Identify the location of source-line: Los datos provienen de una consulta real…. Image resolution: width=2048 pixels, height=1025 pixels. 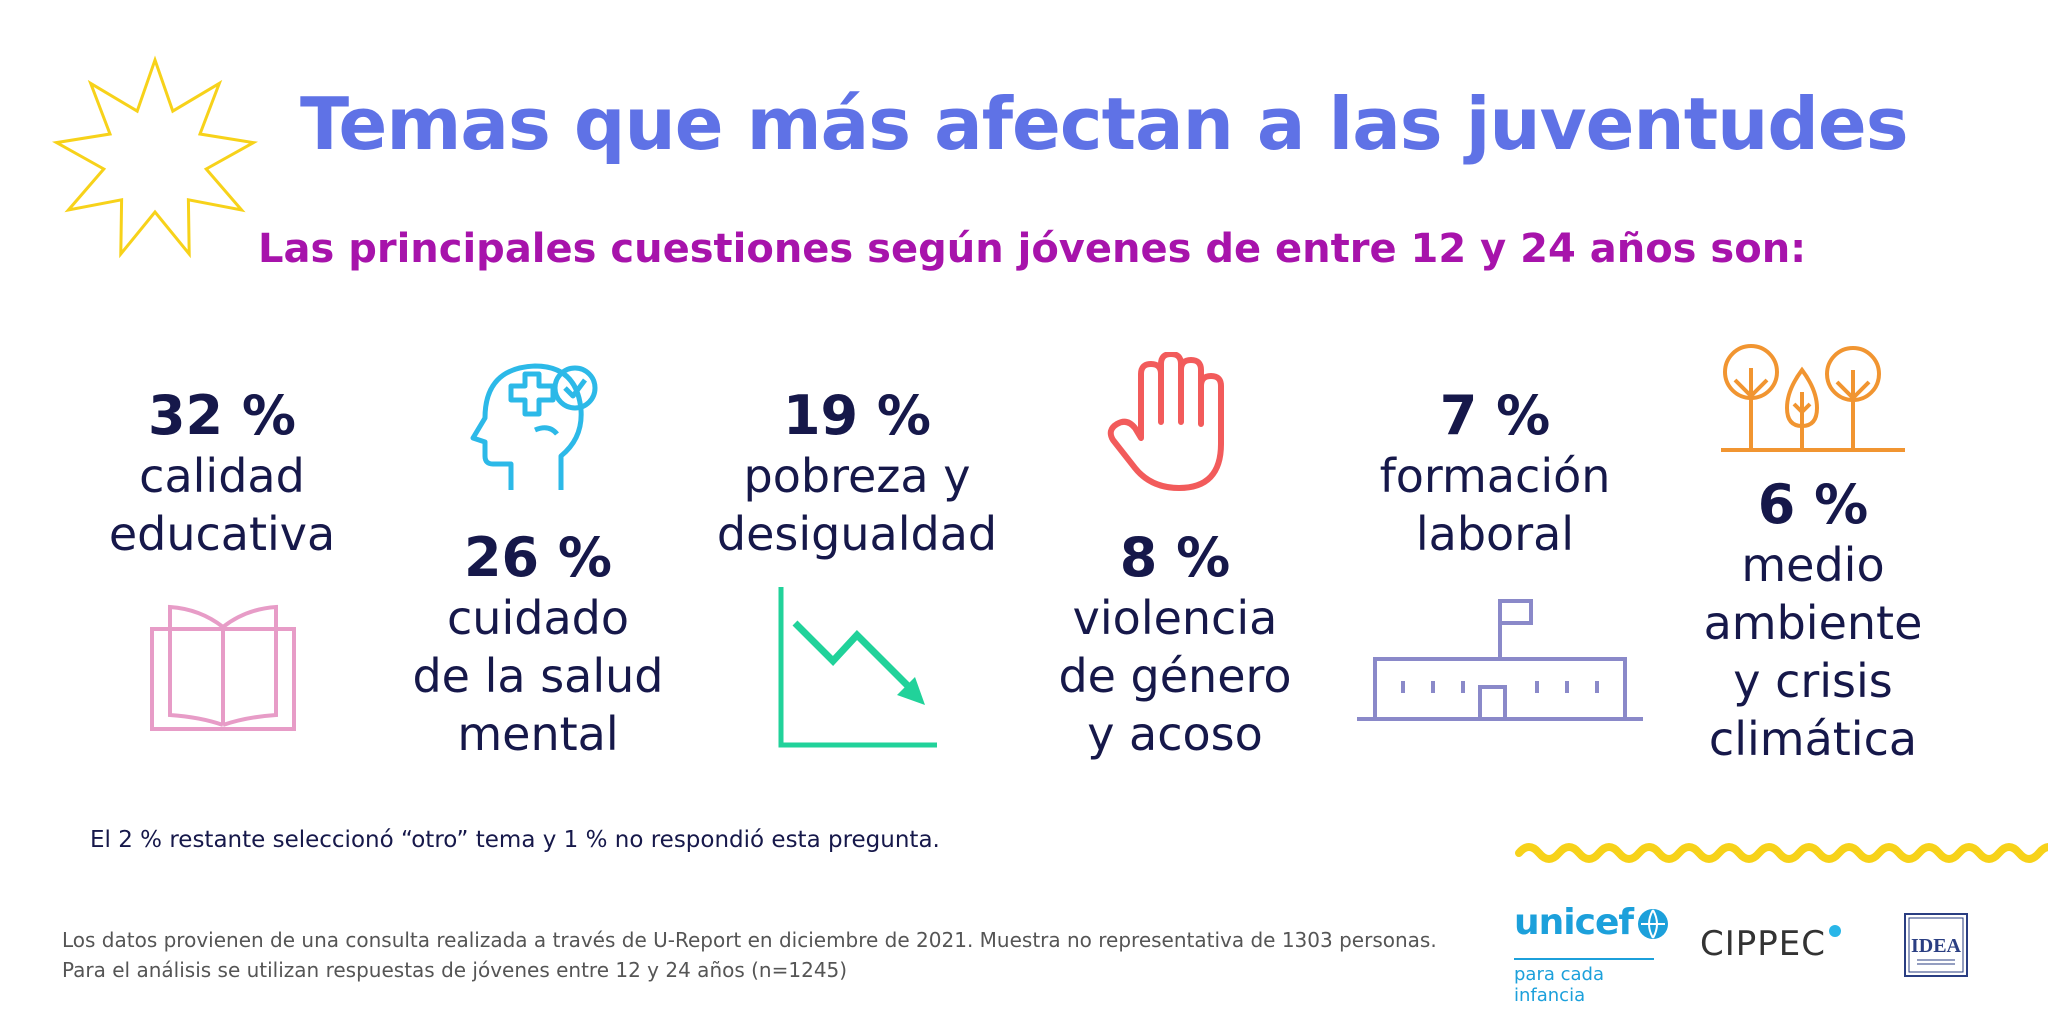
(749, 940).